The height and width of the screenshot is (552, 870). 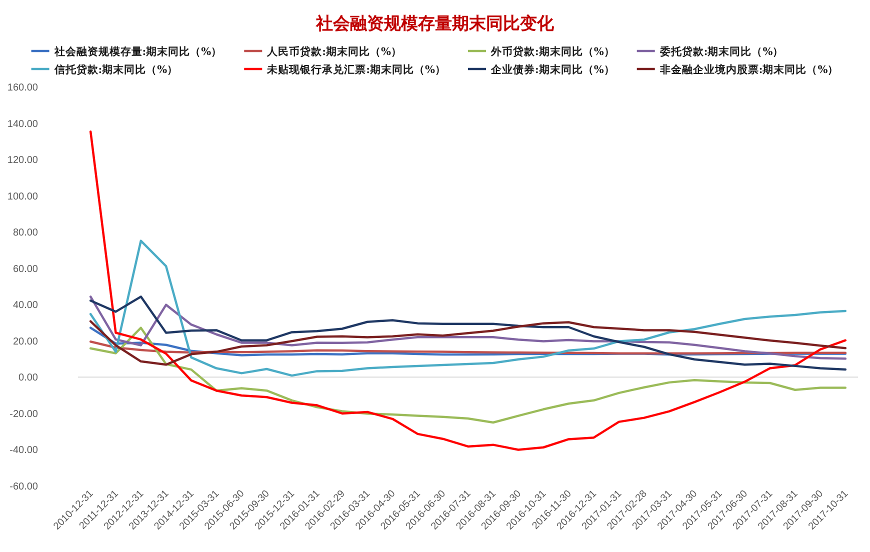 What do you see at coordinates (25, 306) in the screenshot?
I see `y-tick-label: 40.00` at bounding box center [25, 306].